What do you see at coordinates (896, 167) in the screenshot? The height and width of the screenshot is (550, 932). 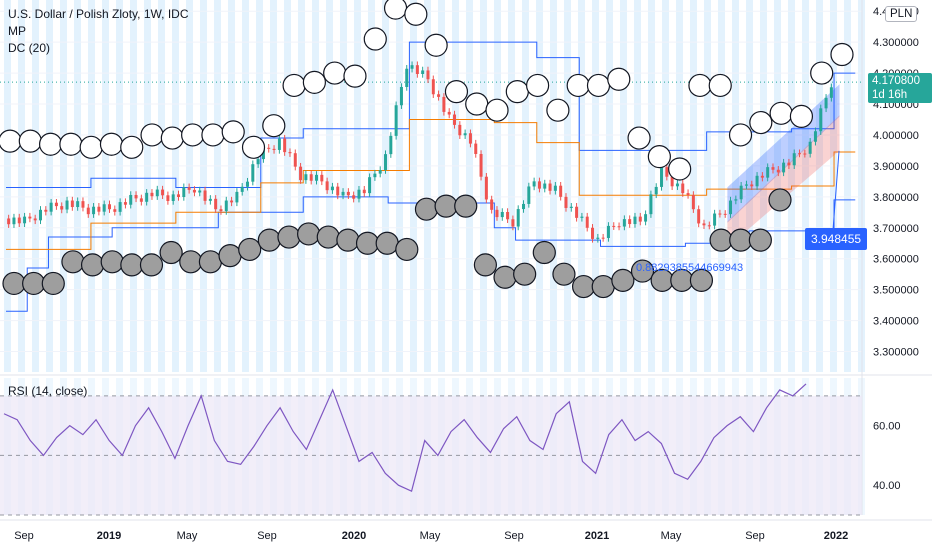 I see `price-tick-label: 3.900000` at bounding box center [896, 167].